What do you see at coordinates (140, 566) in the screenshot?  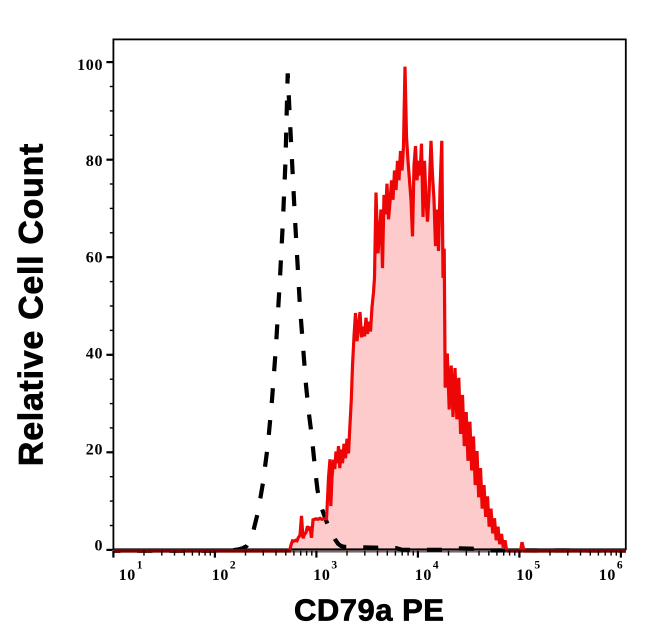 I see `svg-text: 1` at bounding box center [140, 566].